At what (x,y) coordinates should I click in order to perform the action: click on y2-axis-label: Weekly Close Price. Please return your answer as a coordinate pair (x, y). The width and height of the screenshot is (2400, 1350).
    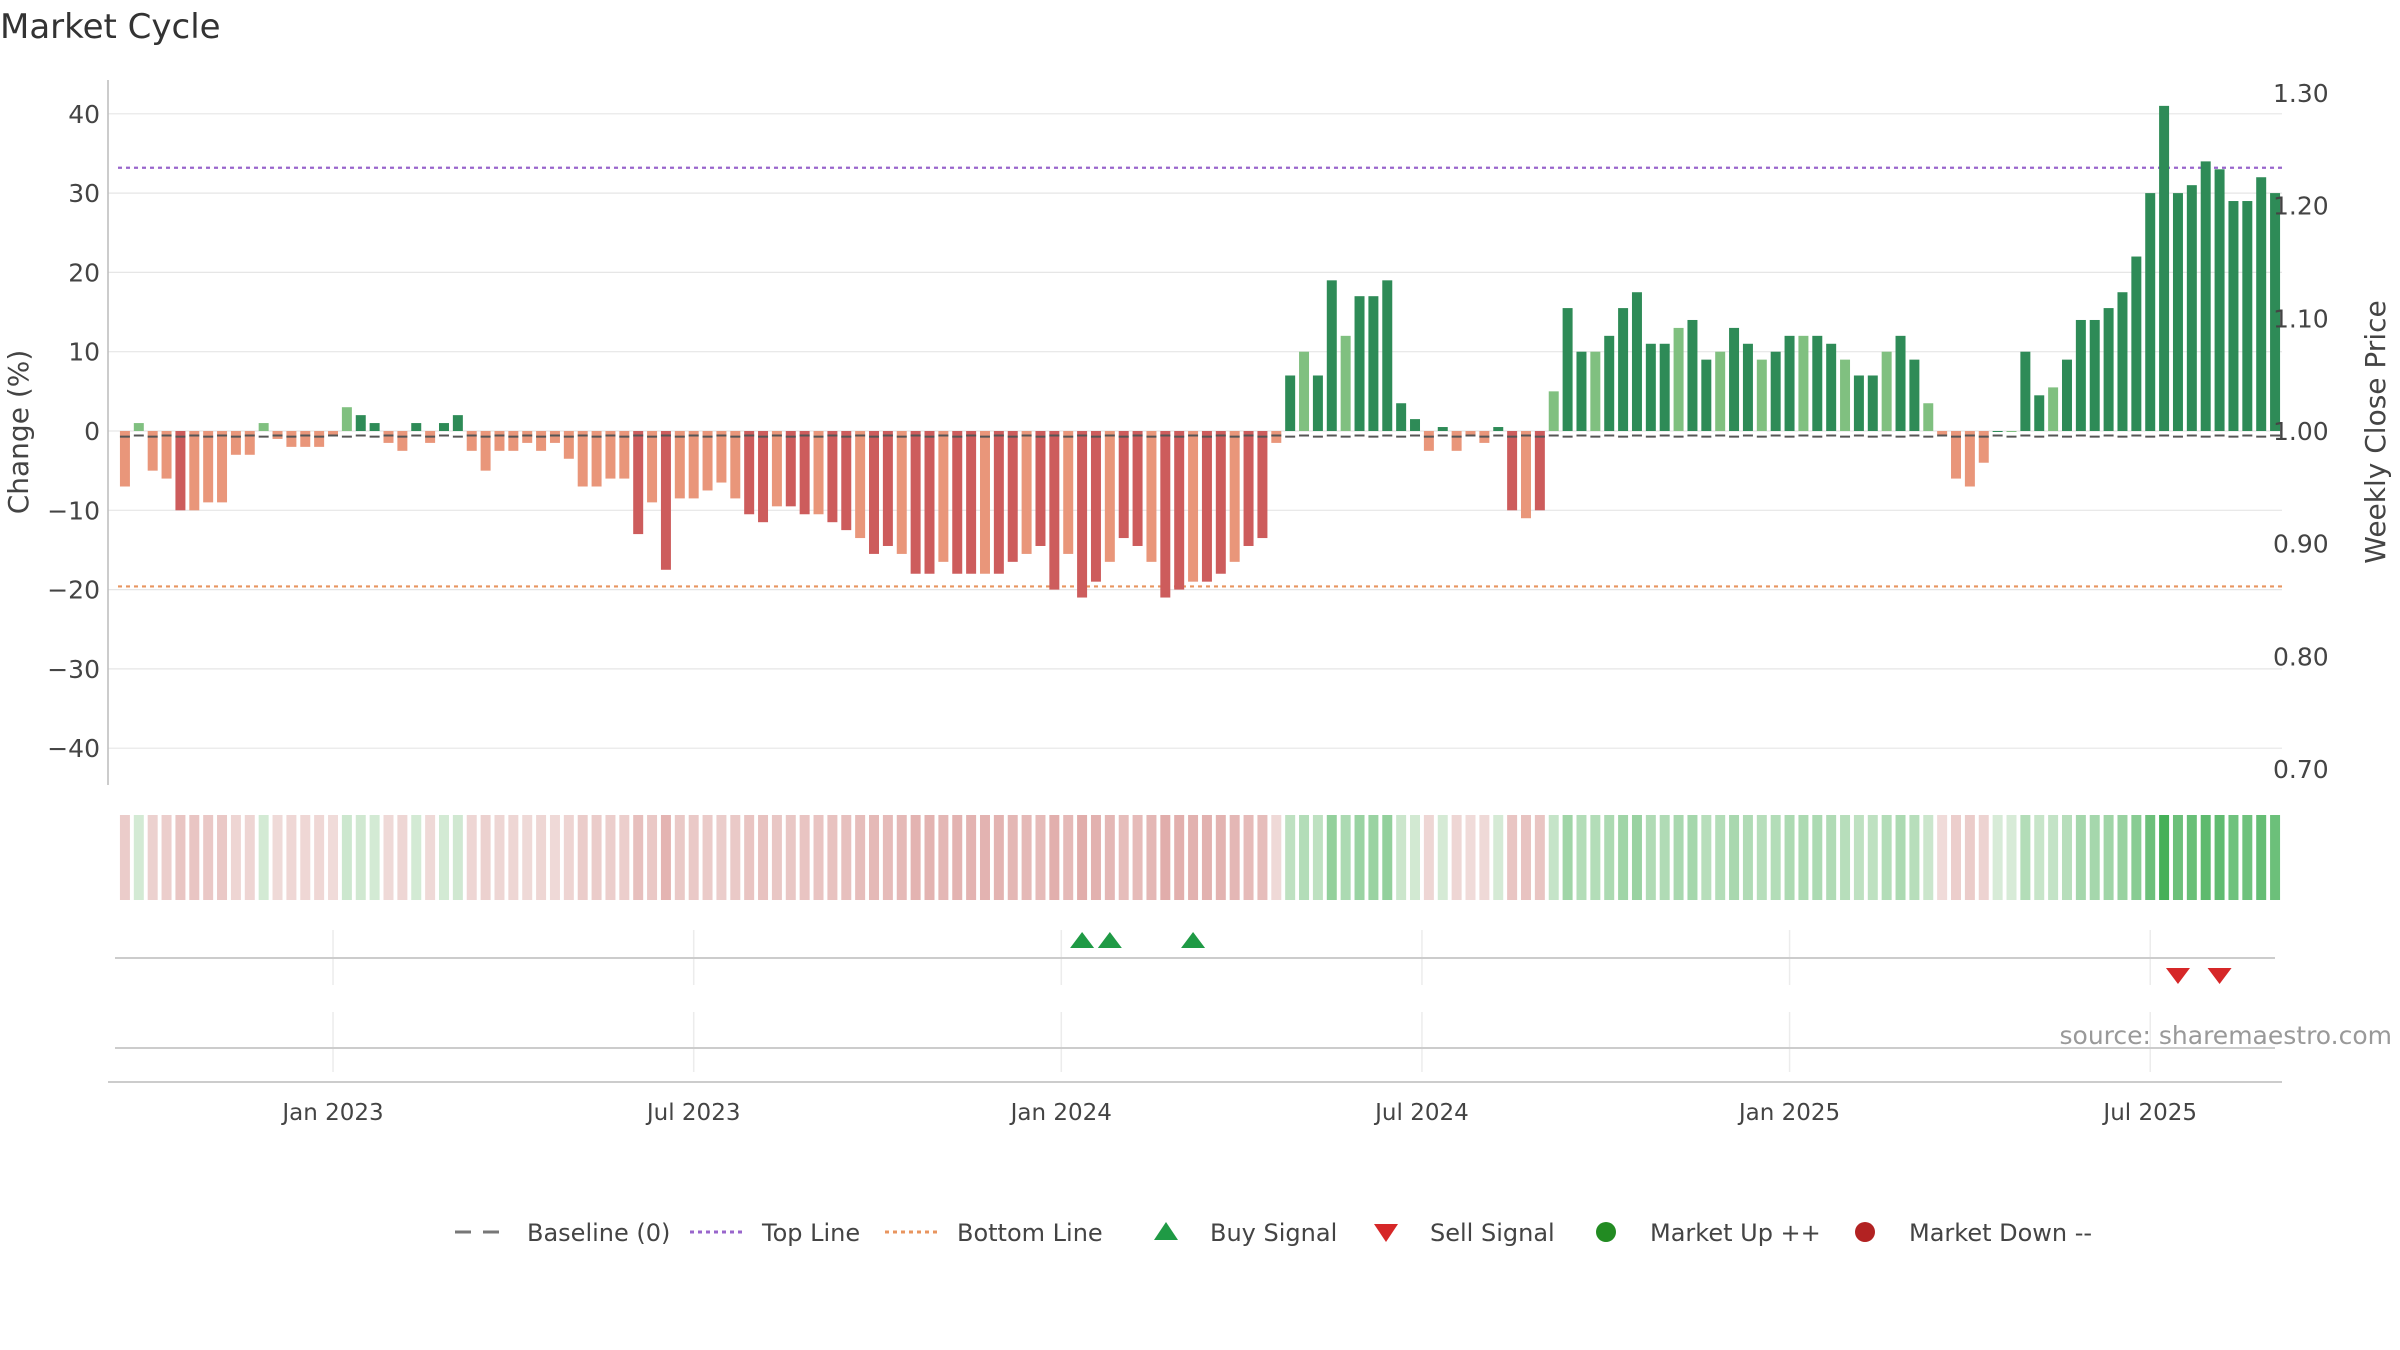
    Looking at the image, I should click on (2375, 431).